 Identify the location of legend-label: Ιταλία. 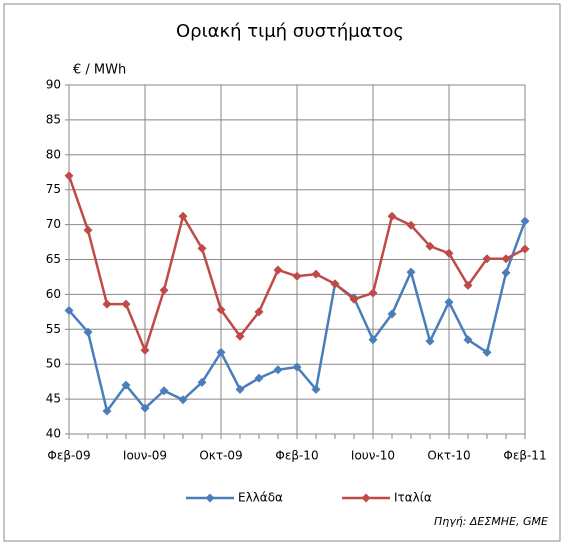
(413, 498).